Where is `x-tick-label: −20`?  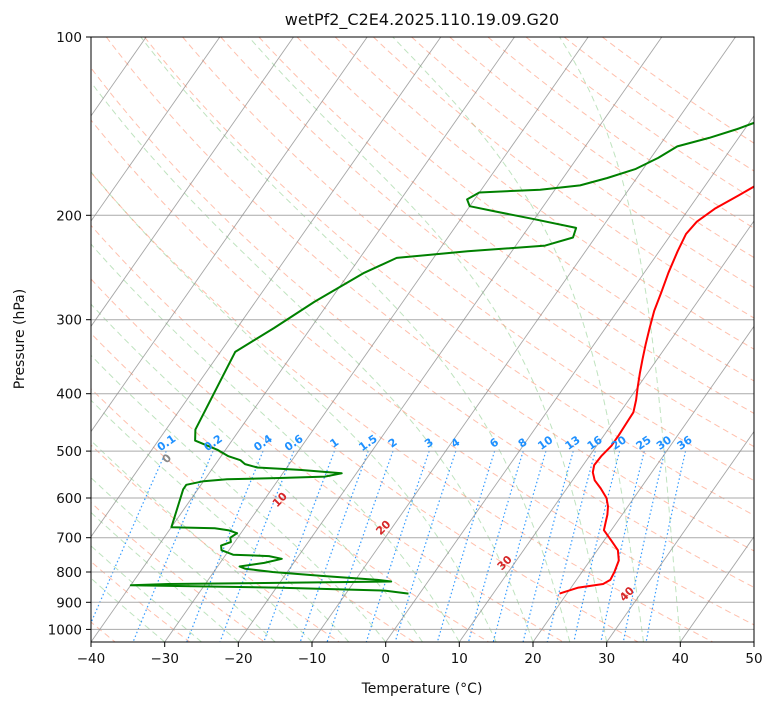 x-tick-label: −20 is located at coordinates (238, 659).